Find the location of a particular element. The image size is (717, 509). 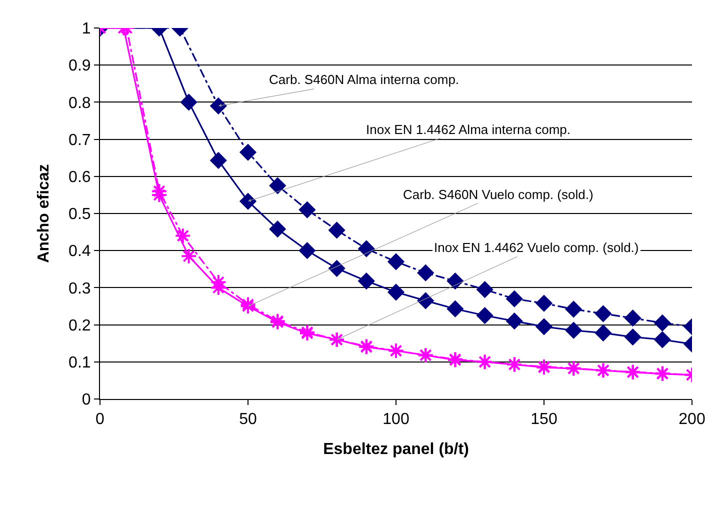

y-tick-label: 0.5 is located at coordinates (79, 215).